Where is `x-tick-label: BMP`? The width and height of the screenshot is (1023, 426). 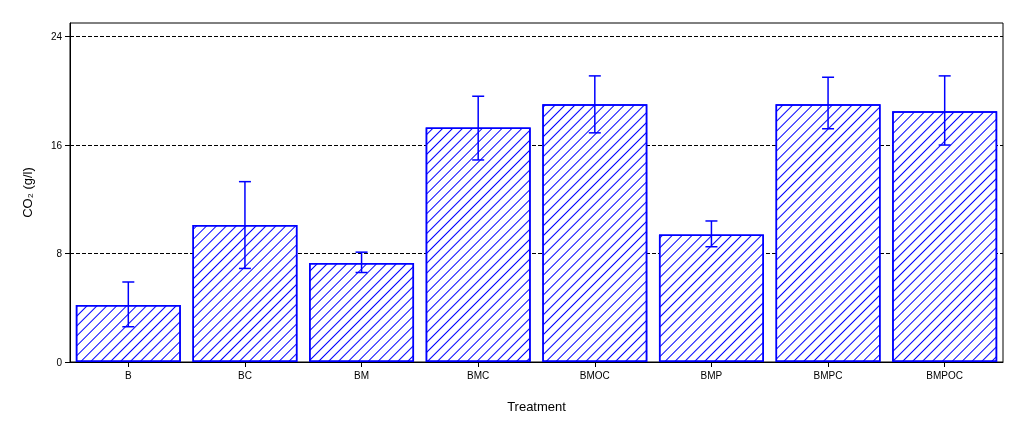
x-tick-label: BMP is located at coordinates (711, 375).